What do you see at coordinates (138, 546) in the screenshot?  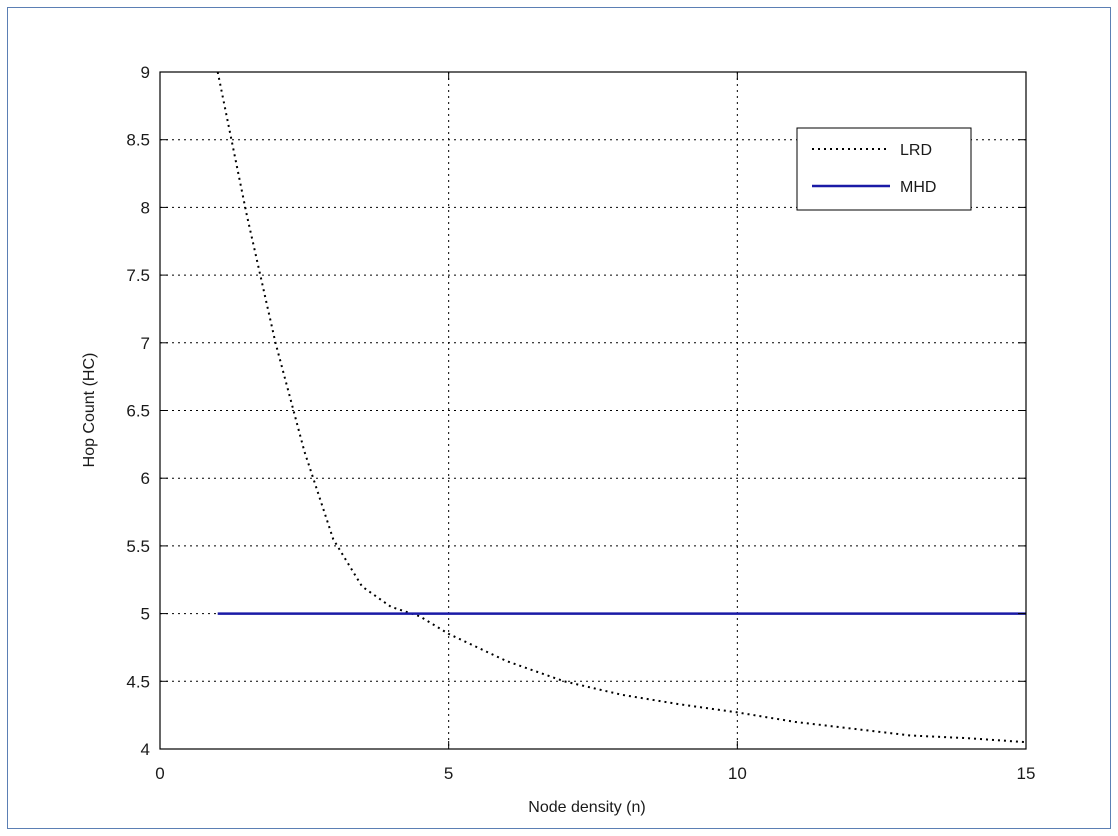 I see `y-tick-label: 5.5` at bounding box center [138, 546].